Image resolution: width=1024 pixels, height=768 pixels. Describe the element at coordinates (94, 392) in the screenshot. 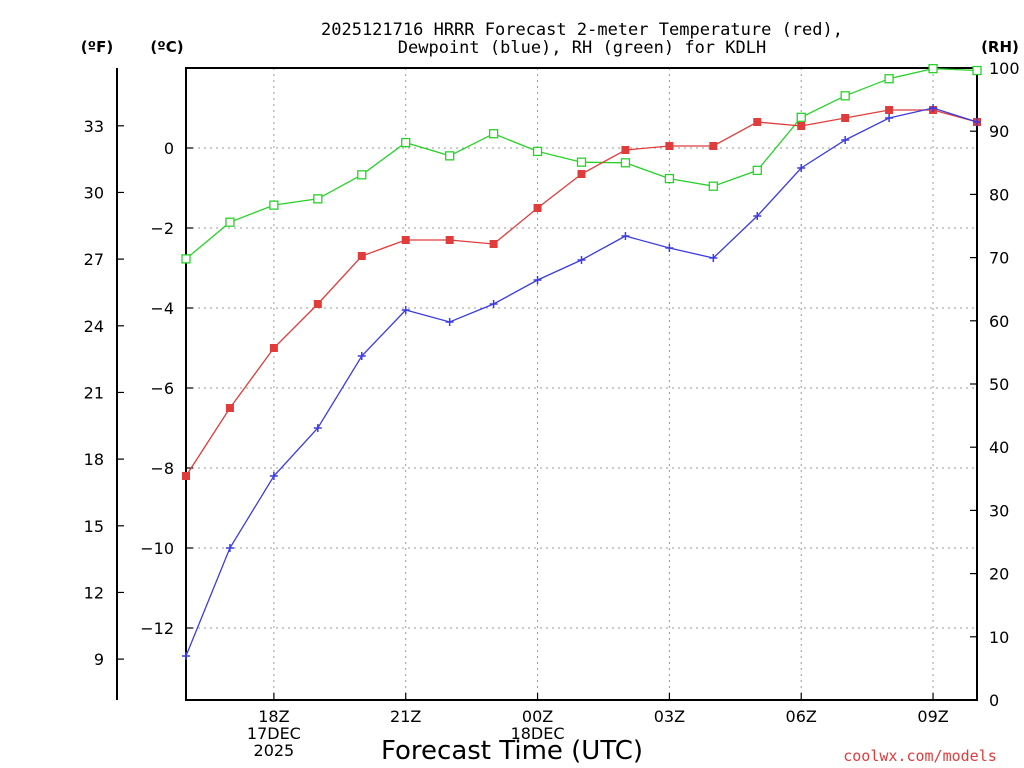

I see `fahrenheit-tick-label: 21` at that location.